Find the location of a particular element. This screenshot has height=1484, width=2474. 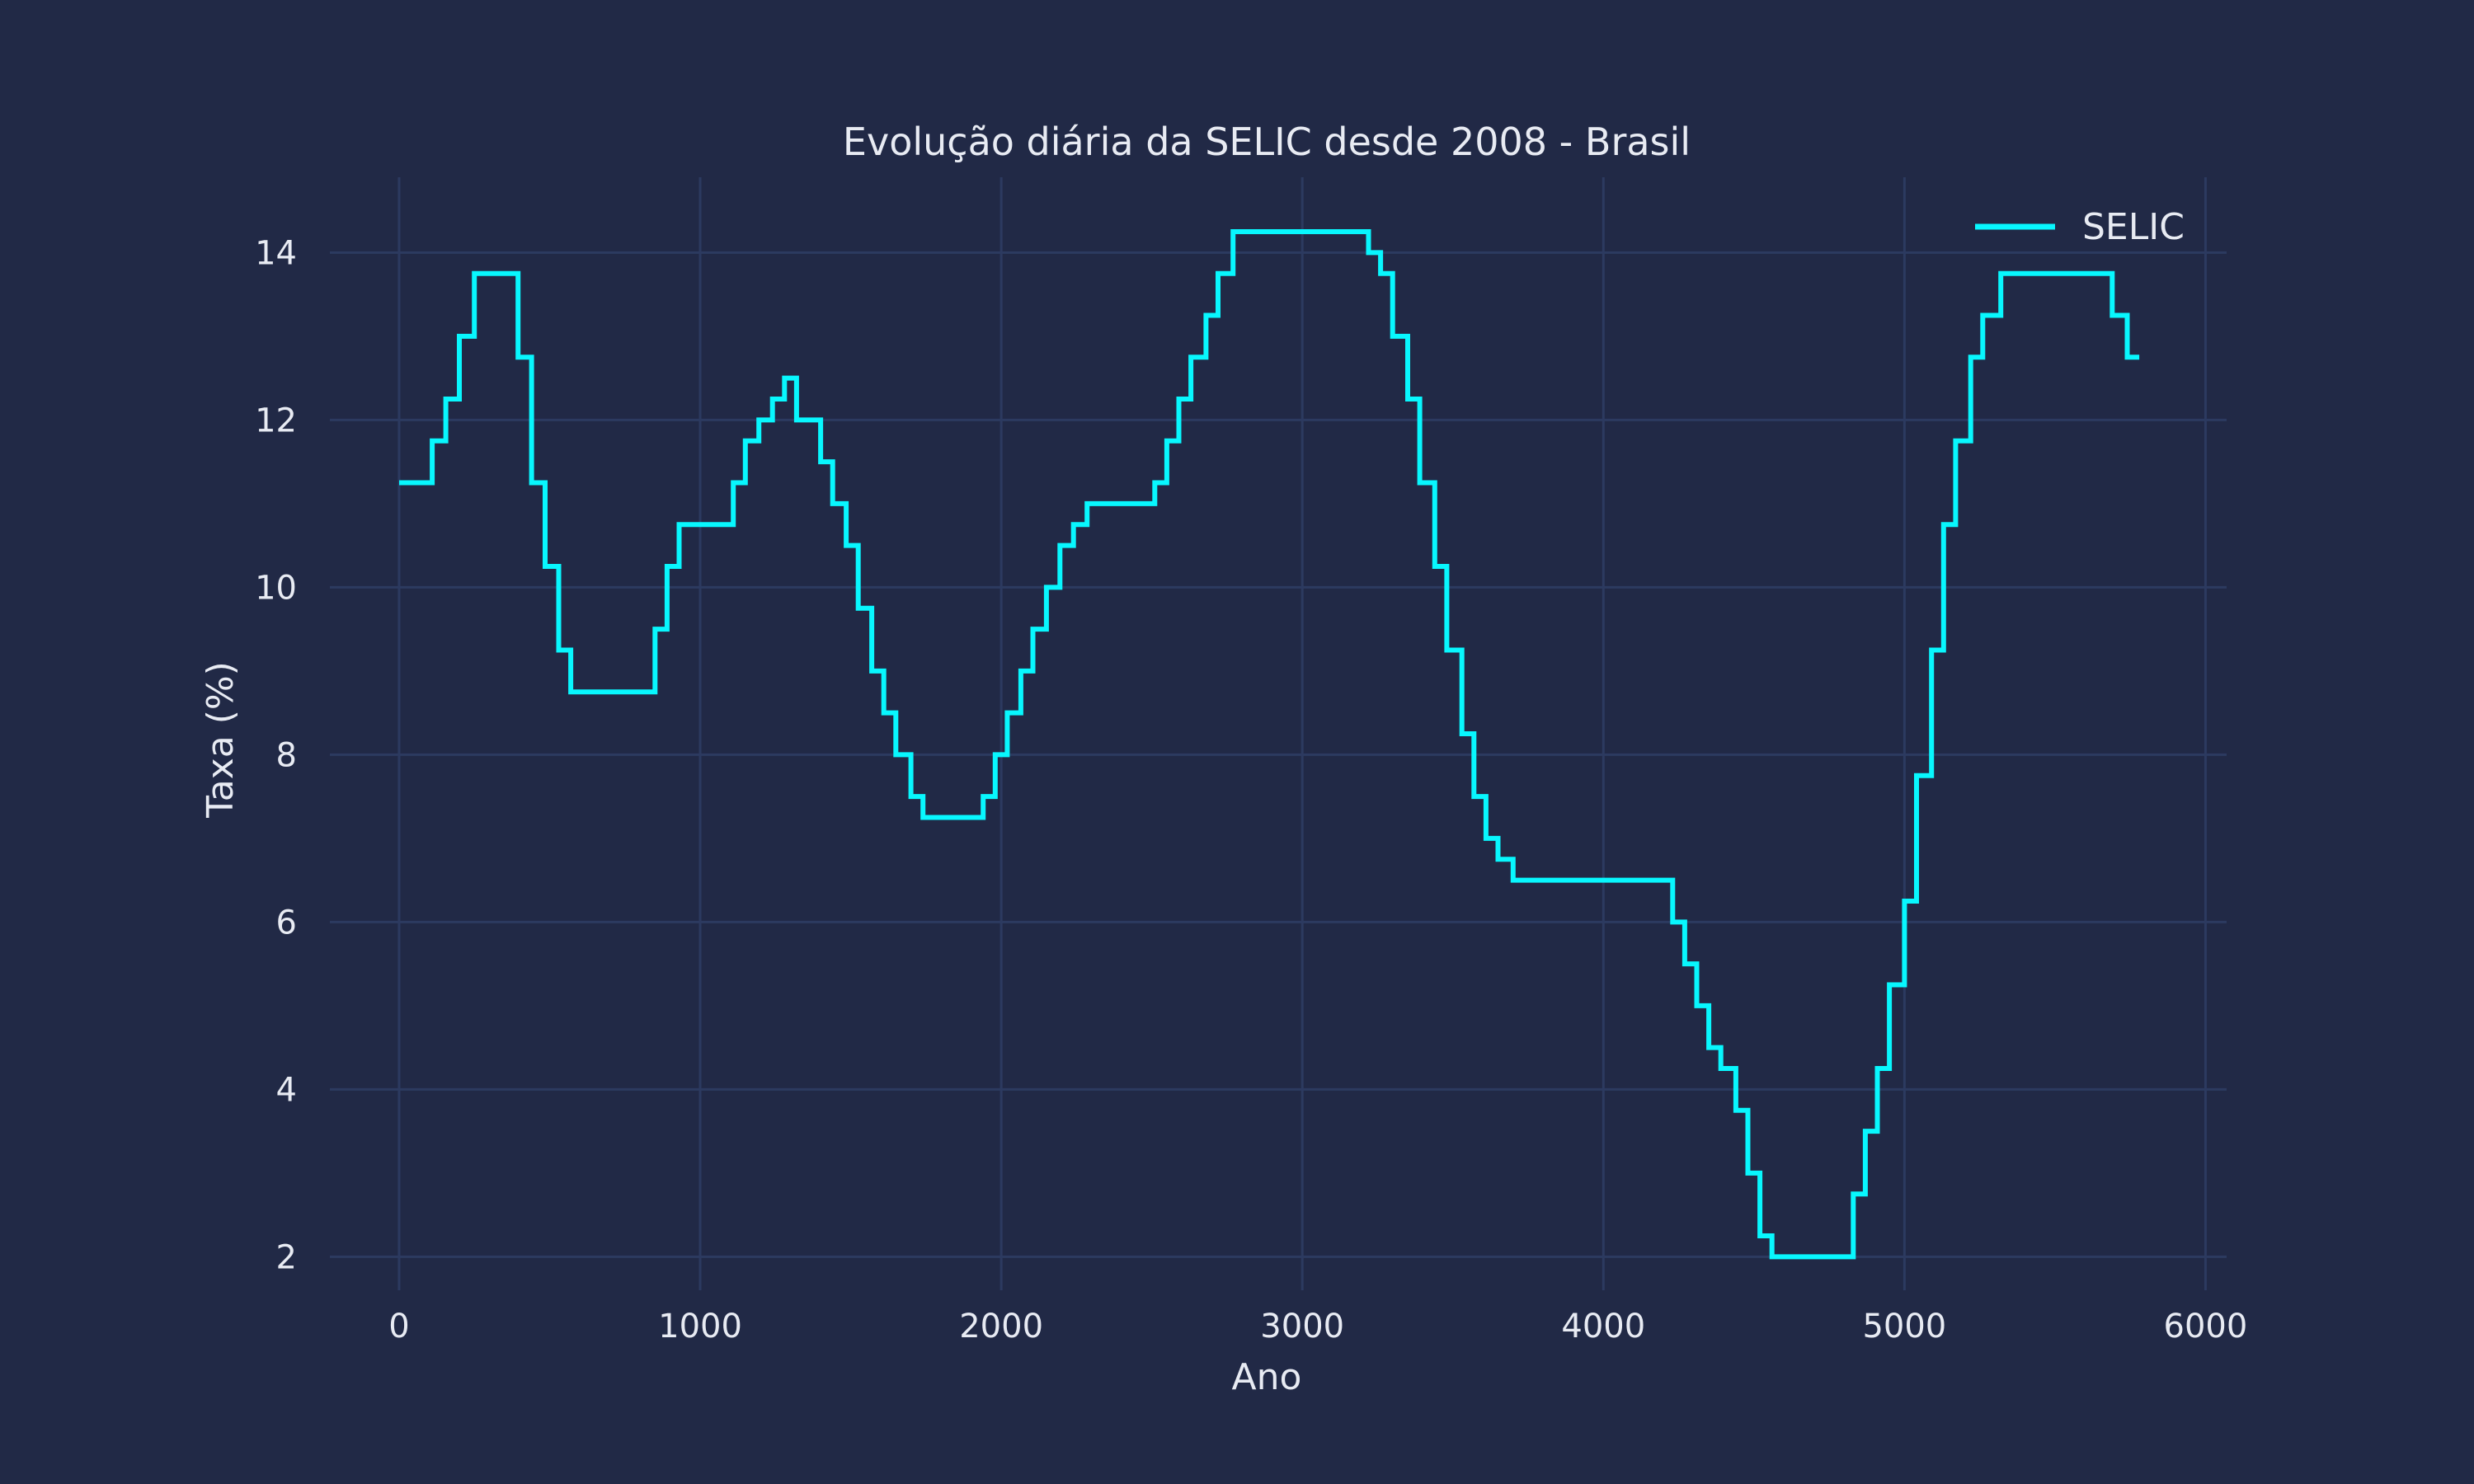

y-tick-label: 14 is located at coordinates (276, 253).